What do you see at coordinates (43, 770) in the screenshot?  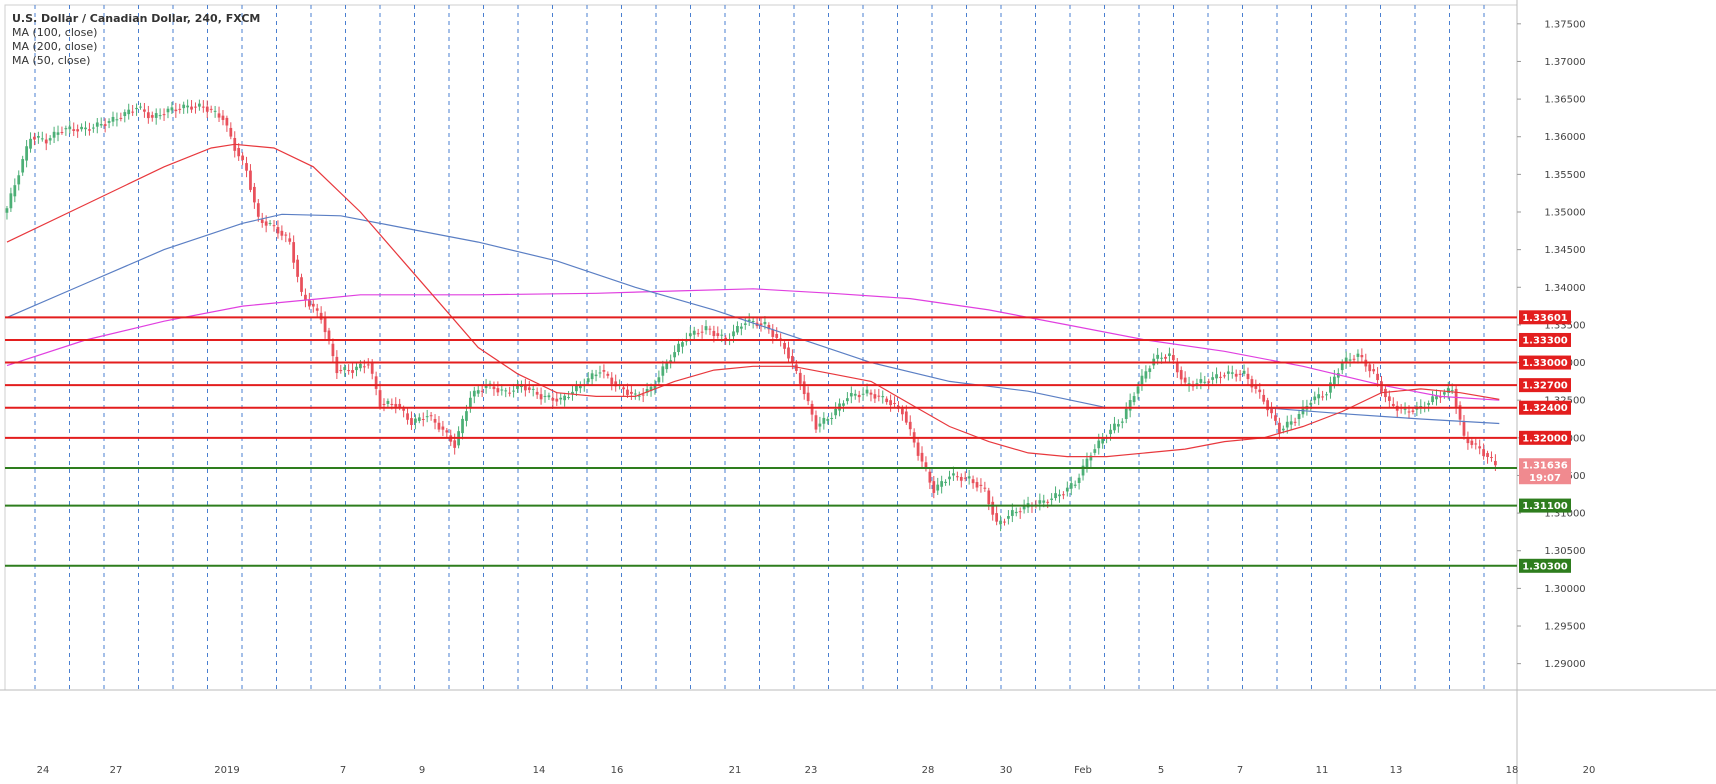 I see `x-tick-label: 24` at bounding box center [43, 770].